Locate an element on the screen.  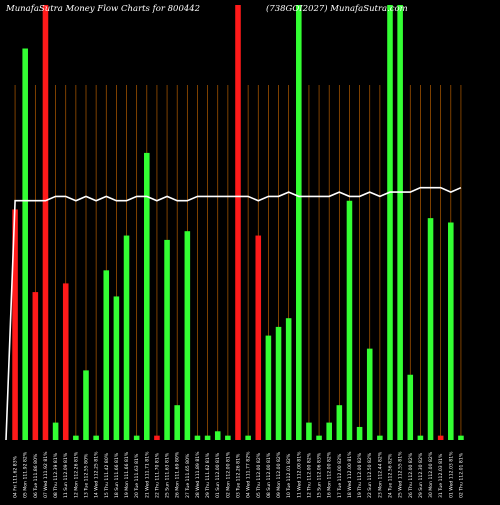
x-tick-label: 26 Mon 111.69 80% is located at coordinates (178, 474).